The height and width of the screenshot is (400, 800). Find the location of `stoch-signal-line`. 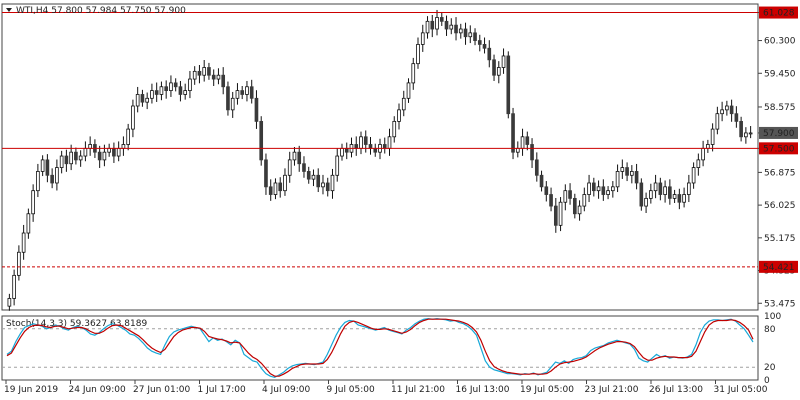

stoch-signal-line is located at coordinates (380, 347).